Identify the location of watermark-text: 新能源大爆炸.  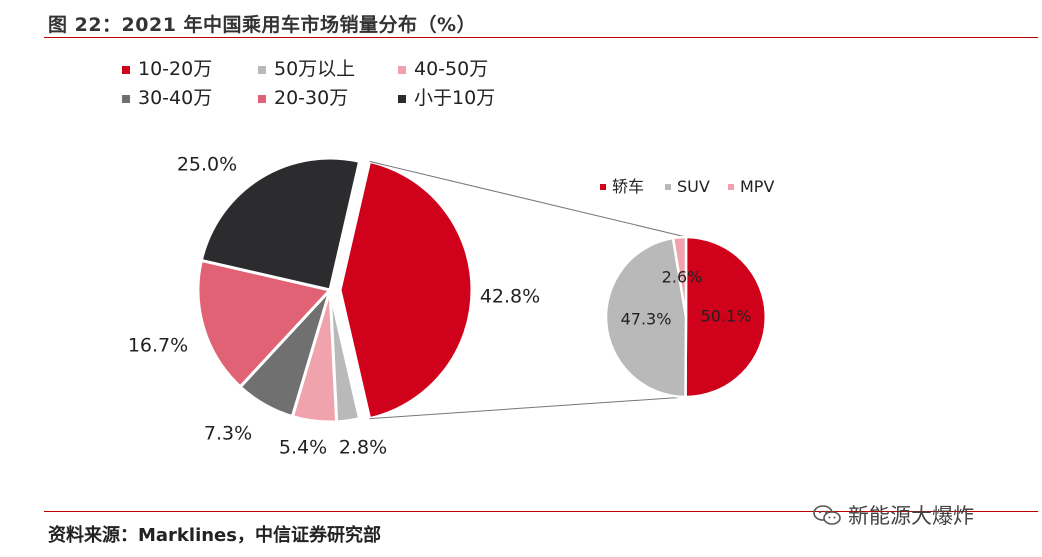
(911, 516).